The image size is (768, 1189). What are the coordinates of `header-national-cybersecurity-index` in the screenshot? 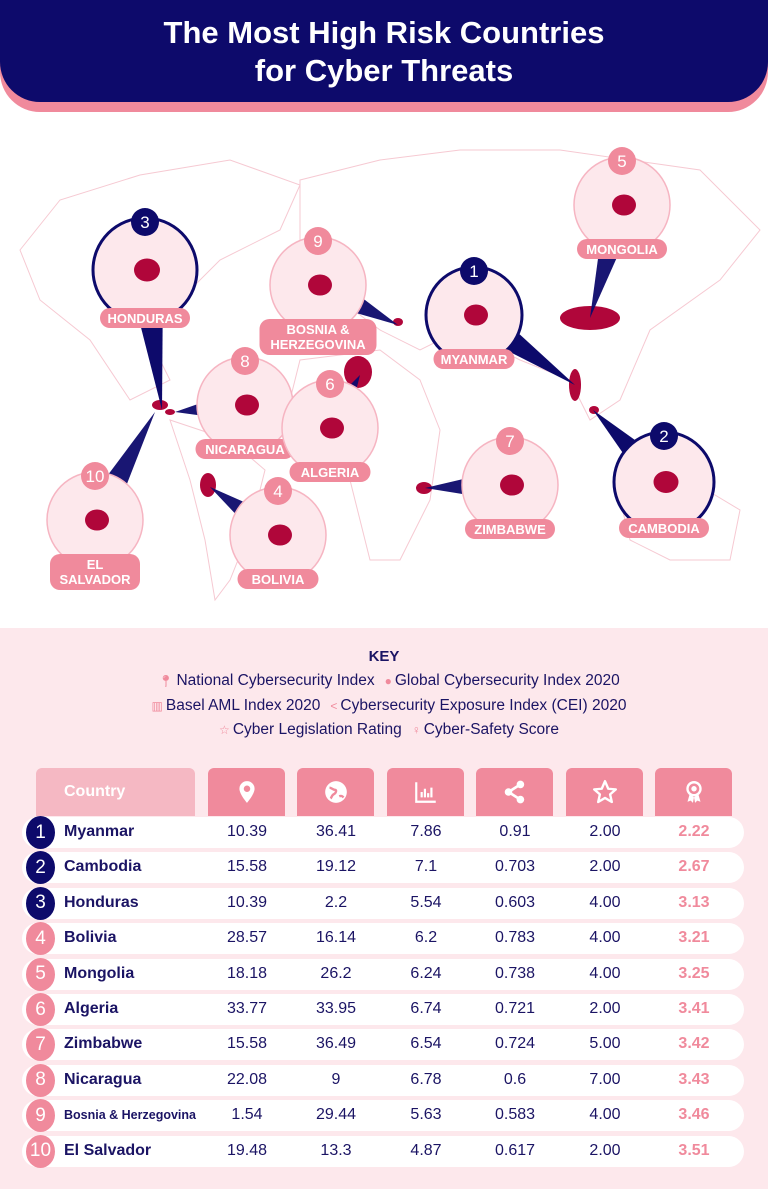 It's located at (246, 792).